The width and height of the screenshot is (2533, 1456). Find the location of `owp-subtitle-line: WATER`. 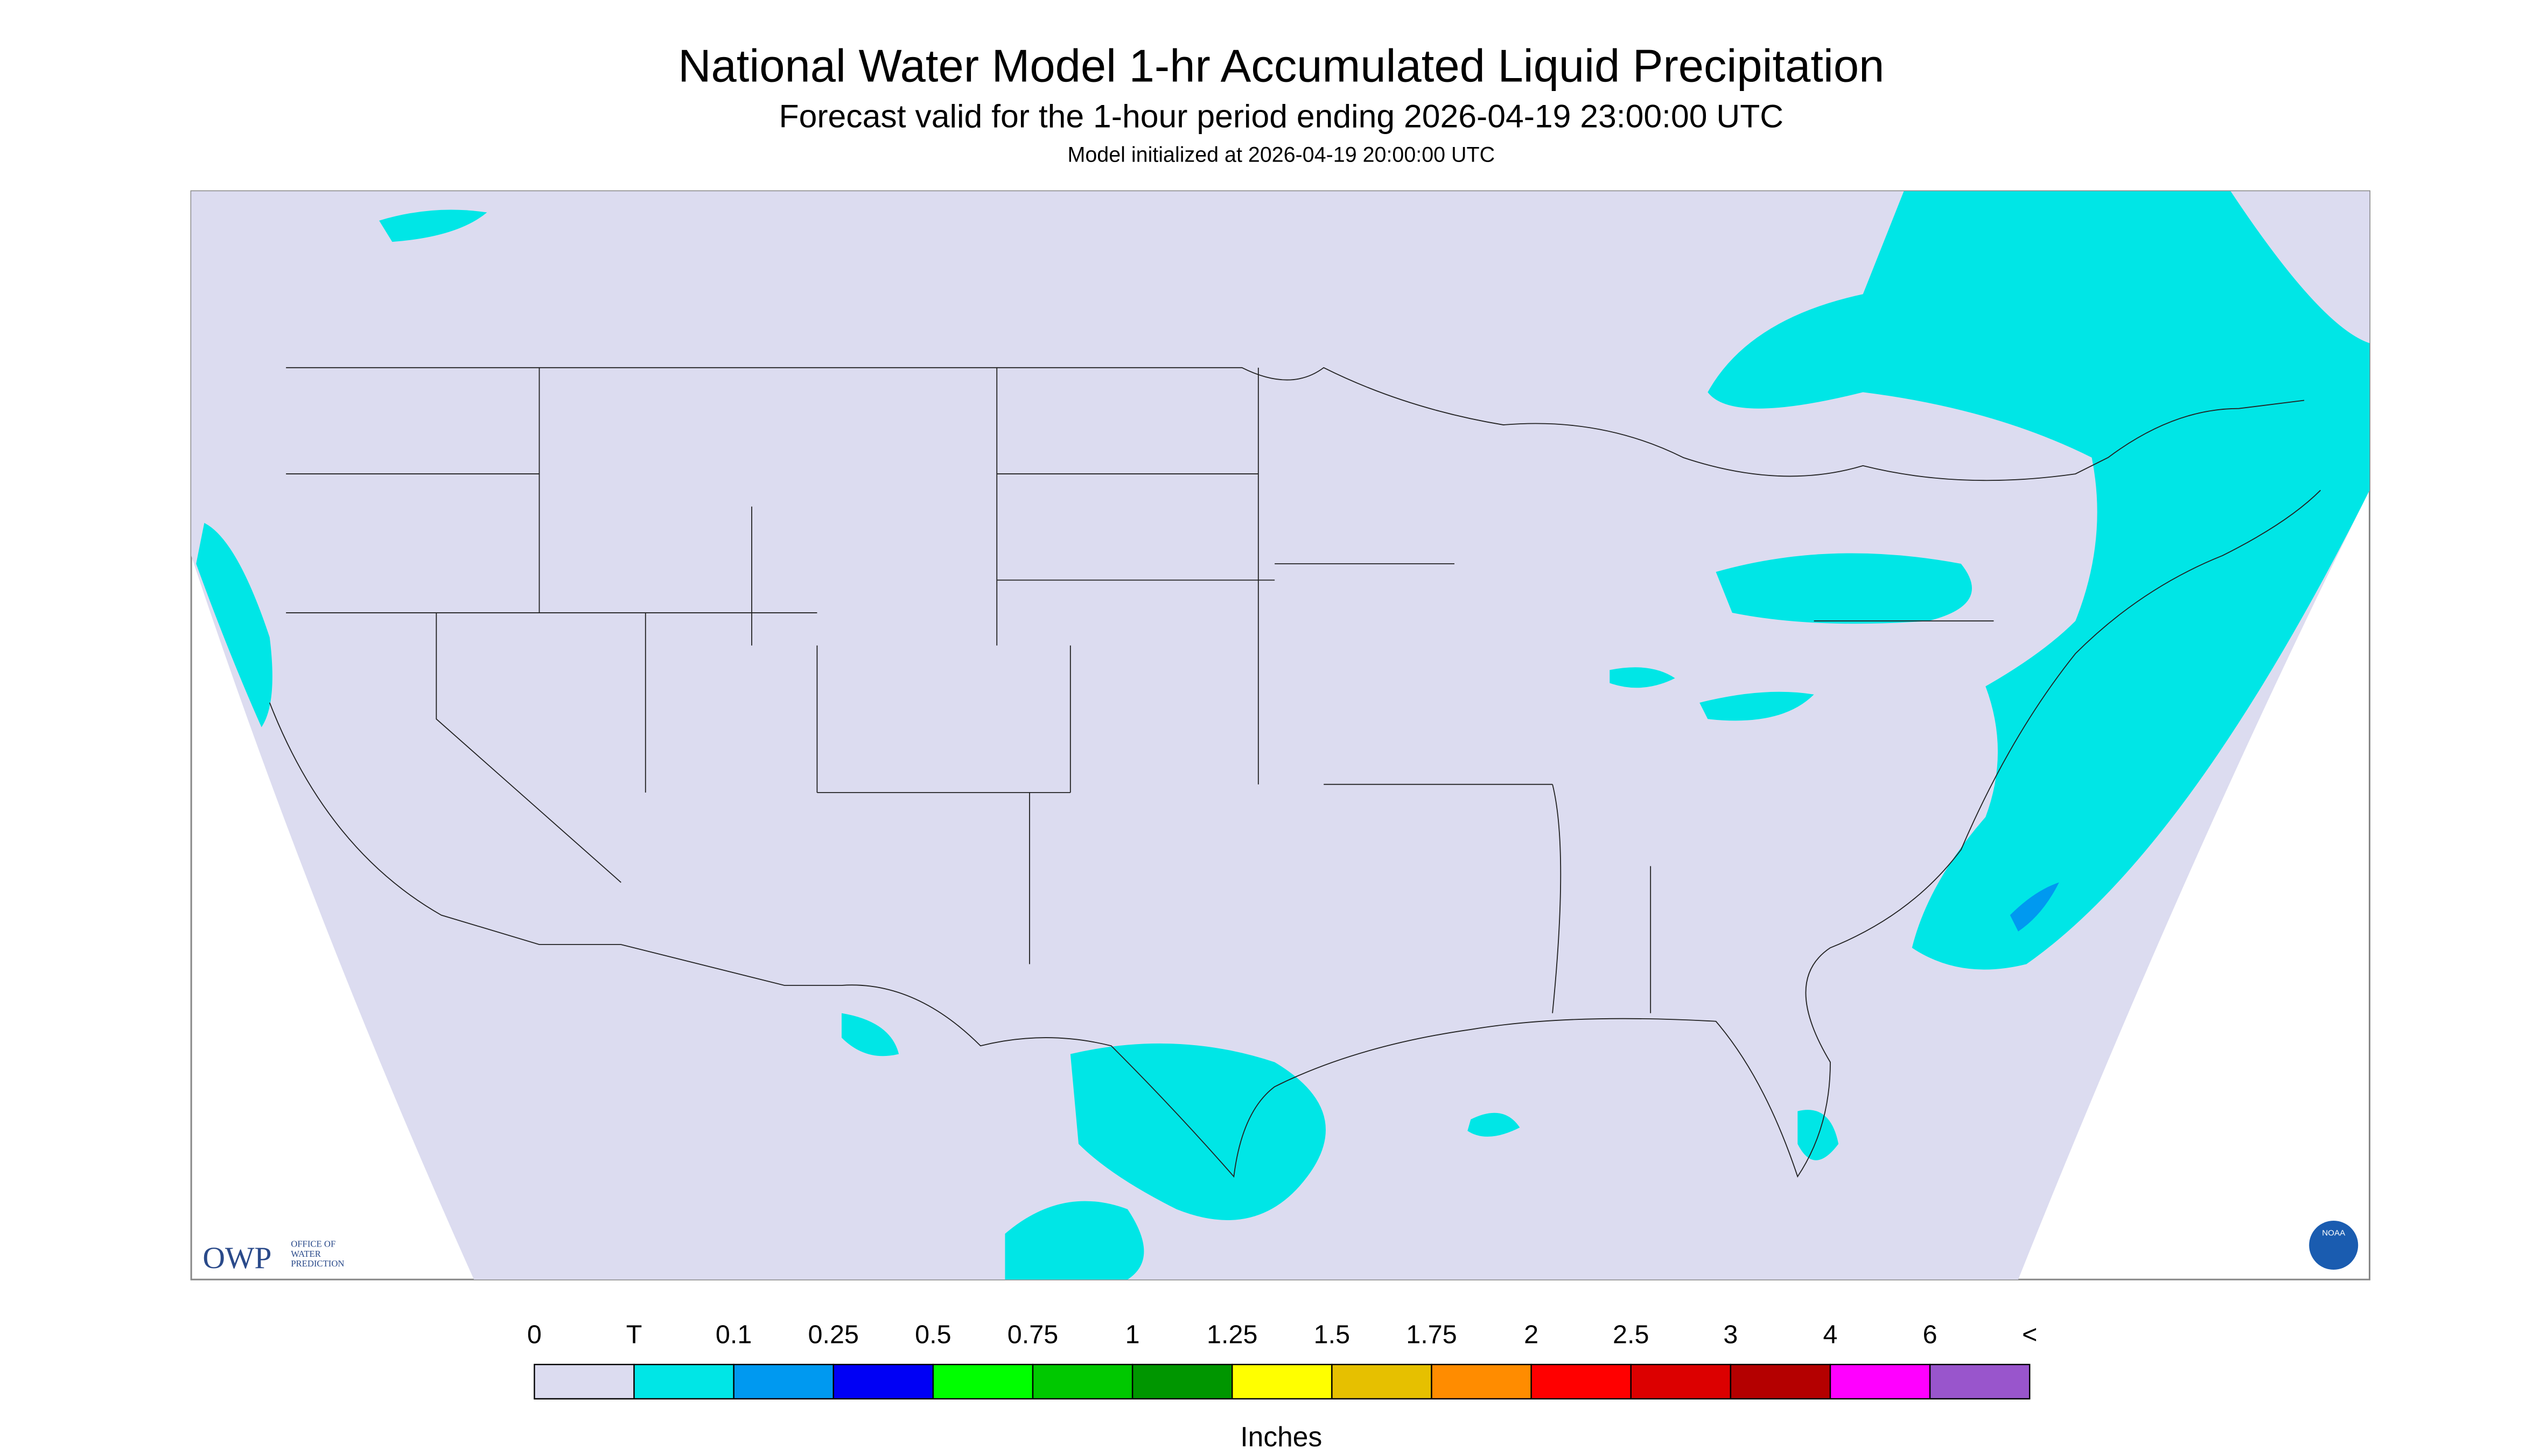

owp-subtitle-line: WATER is located at coordinates (306, 1254).